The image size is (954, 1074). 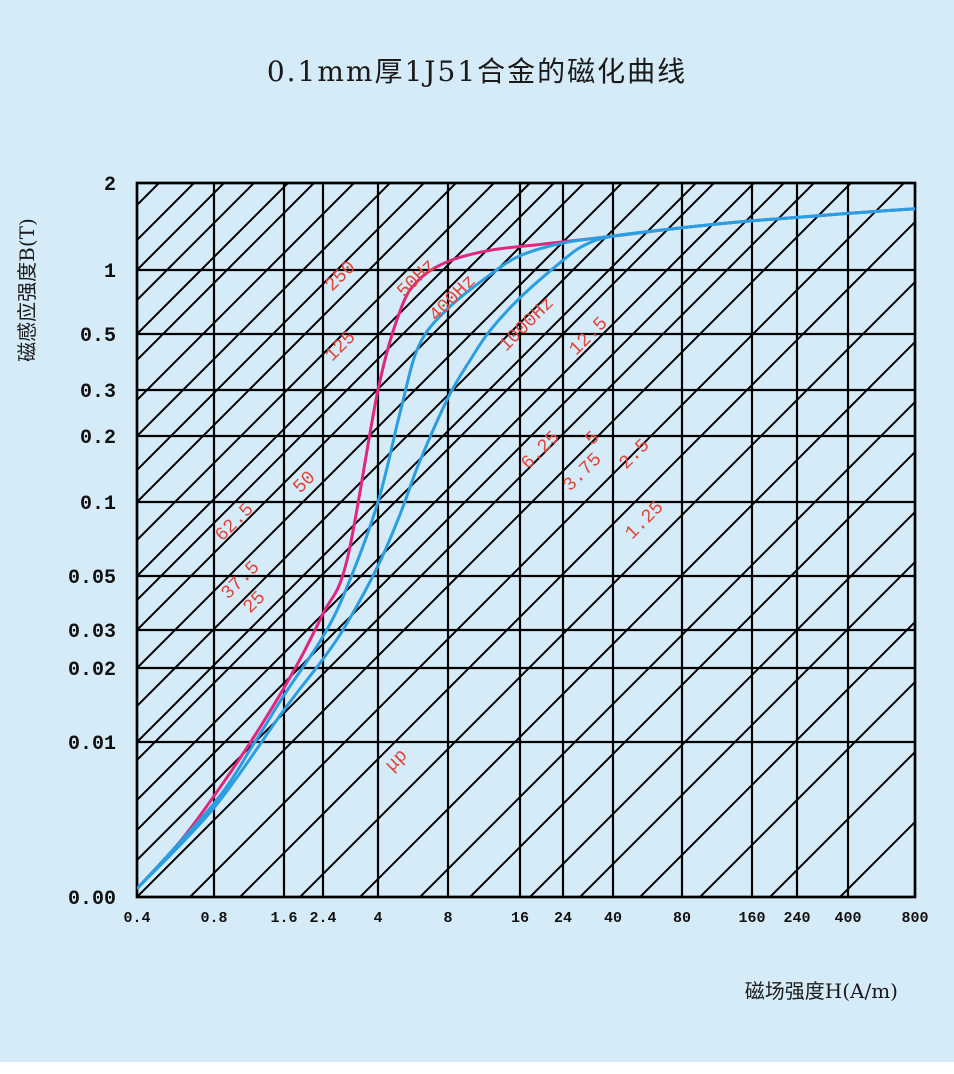 I want to click on y-tick-label: 1, so click(x=110, y=272).